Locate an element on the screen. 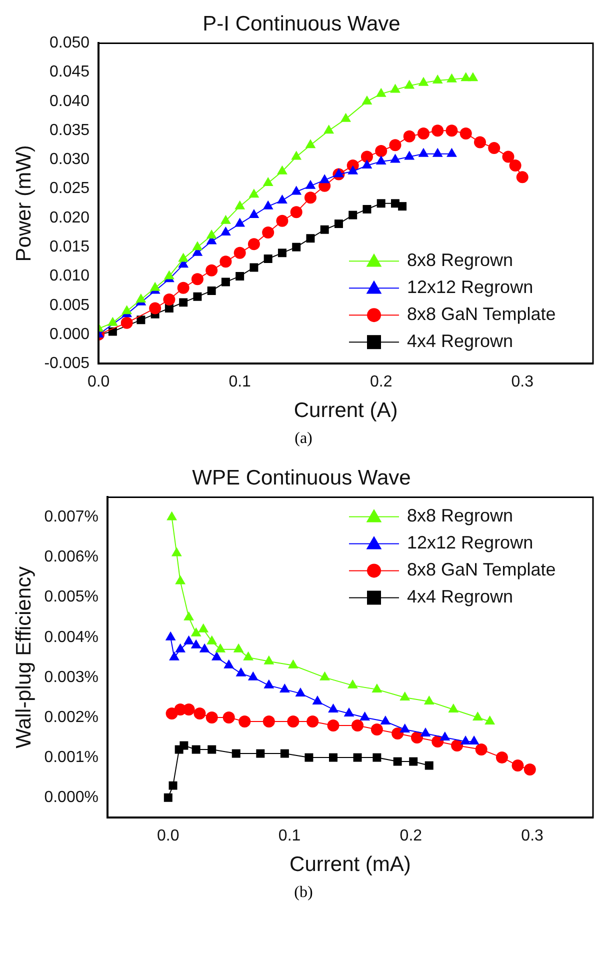 This screenshot has height=960, width=607. y-tick-label: 0.040 is located at coordinates (70, 101).